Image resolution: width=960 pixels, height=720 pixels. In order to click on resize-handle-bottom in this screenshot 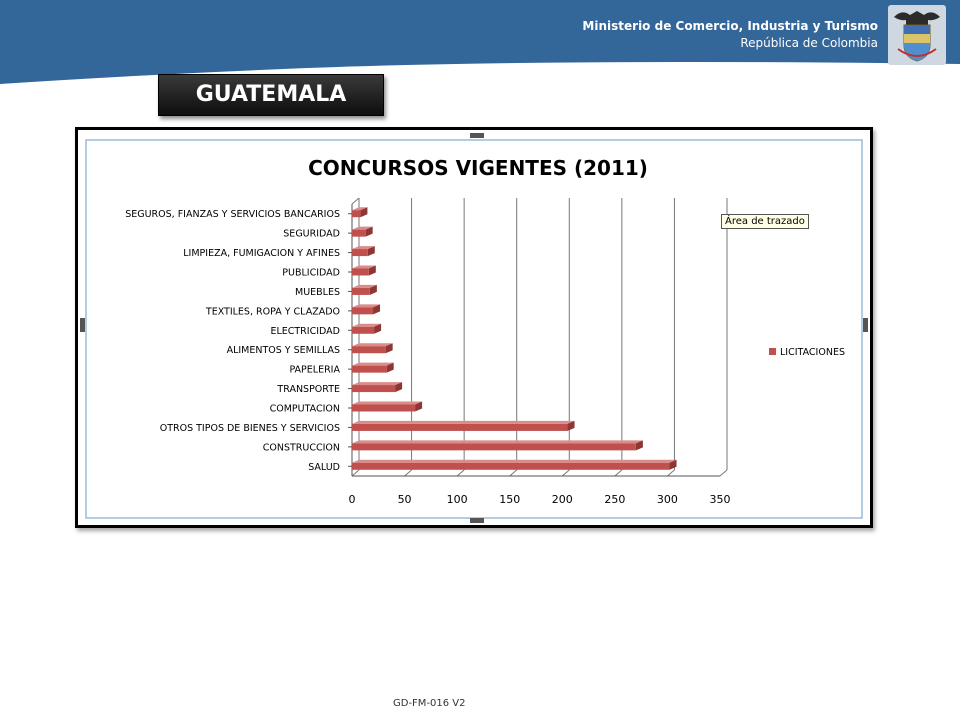, I will do `click(477, 520)`.